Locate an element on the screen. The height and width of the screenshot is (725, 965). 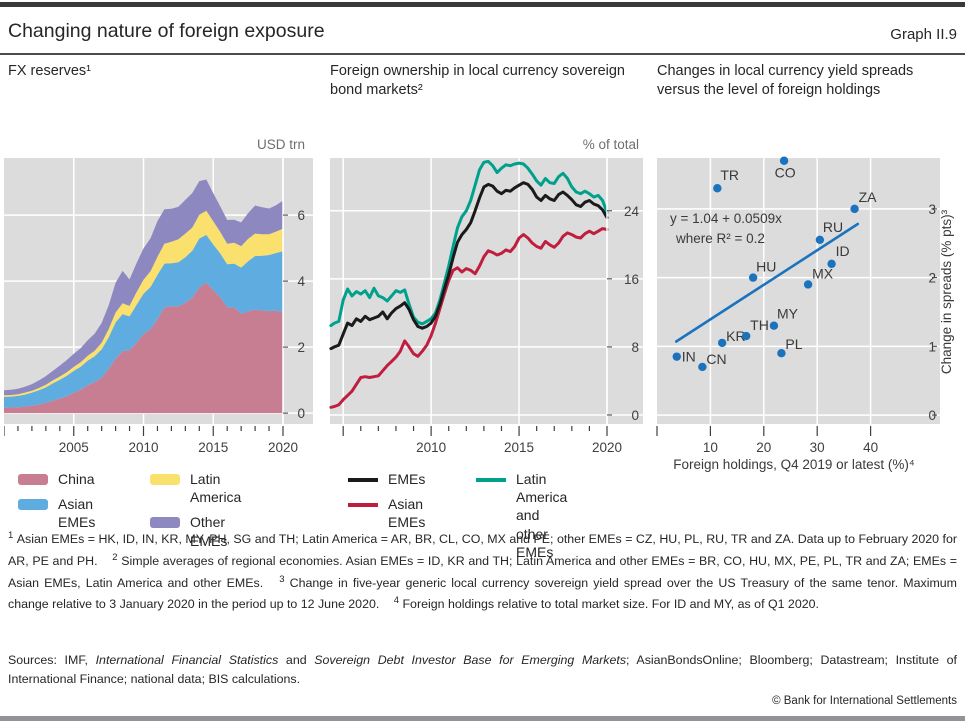
plot-background is located at coordinates (798, 291).